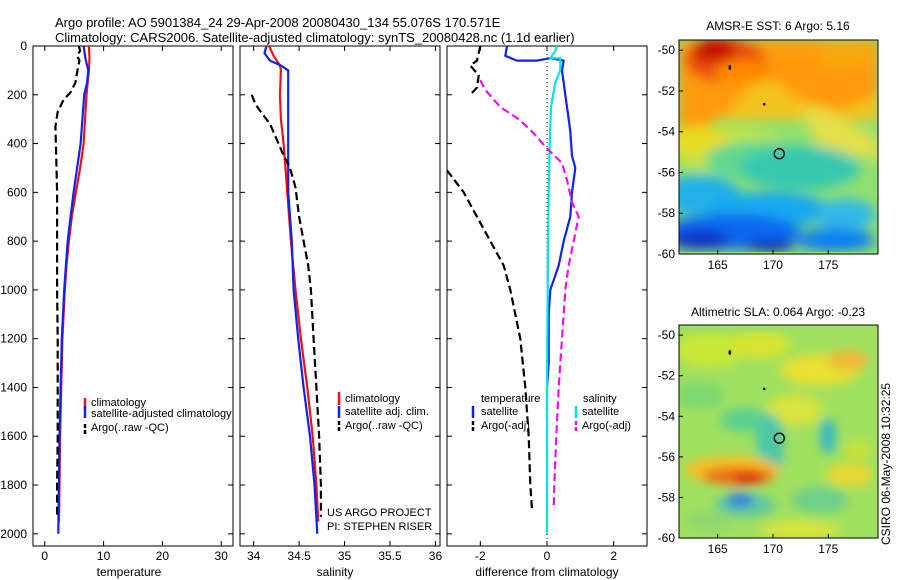  What do you see at coordinates (600, 412) in the screenshot?
I see `legend-label-sal-satellite: satellite` at bounding box center [600, 412].